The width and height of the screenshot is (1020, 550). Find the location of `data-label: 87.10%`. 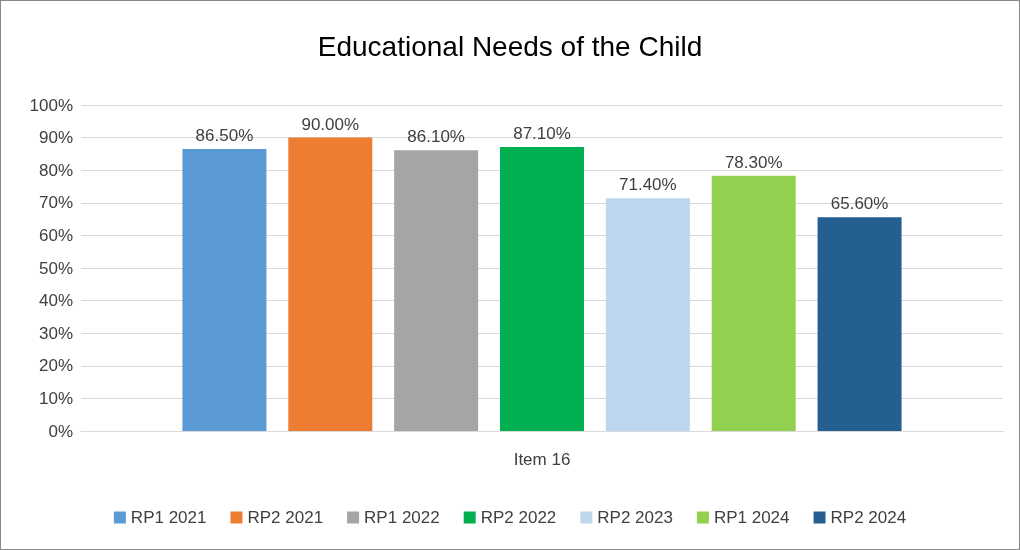

data-label: 87.10% is located at coordinates (542, 134).